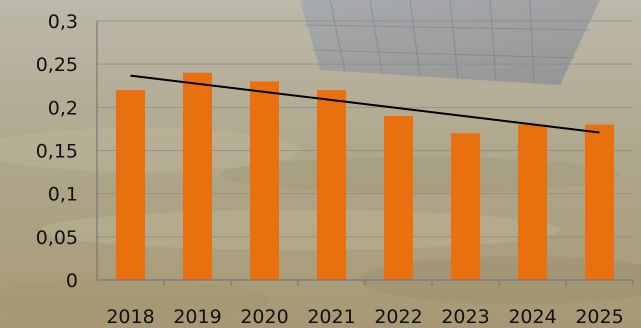 This screenshot has height=328, width=641. Describe the element at coordinates (63, 195) in the screenshot. I see `y-tick-label: 0,1` at that location.